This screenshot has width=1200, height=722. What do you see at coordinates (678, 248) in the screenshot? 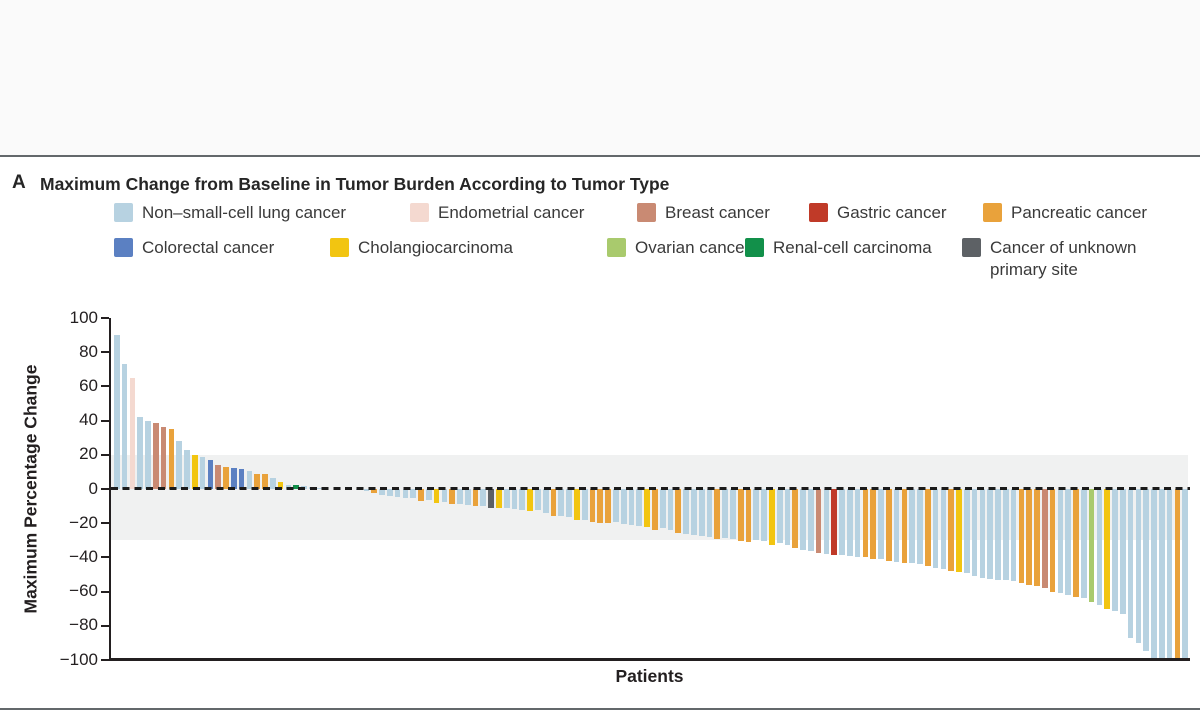
I see `legend-item-ovarian: Ovarian cancer` at bounding box center [678, 248].